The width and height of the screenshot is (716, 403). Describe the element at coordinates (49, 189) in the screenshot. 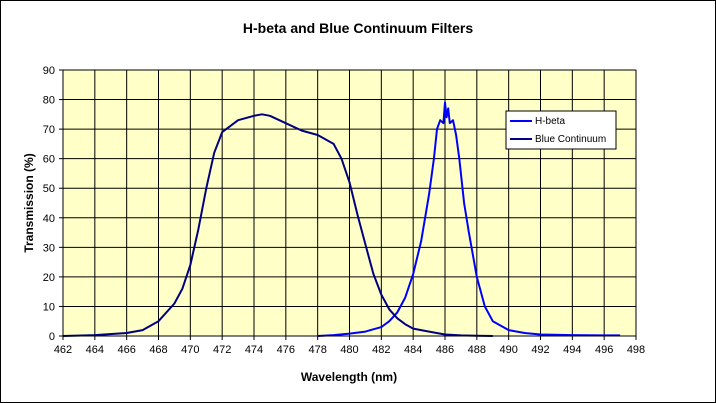

I see `y-tick-label: 50` at that location.